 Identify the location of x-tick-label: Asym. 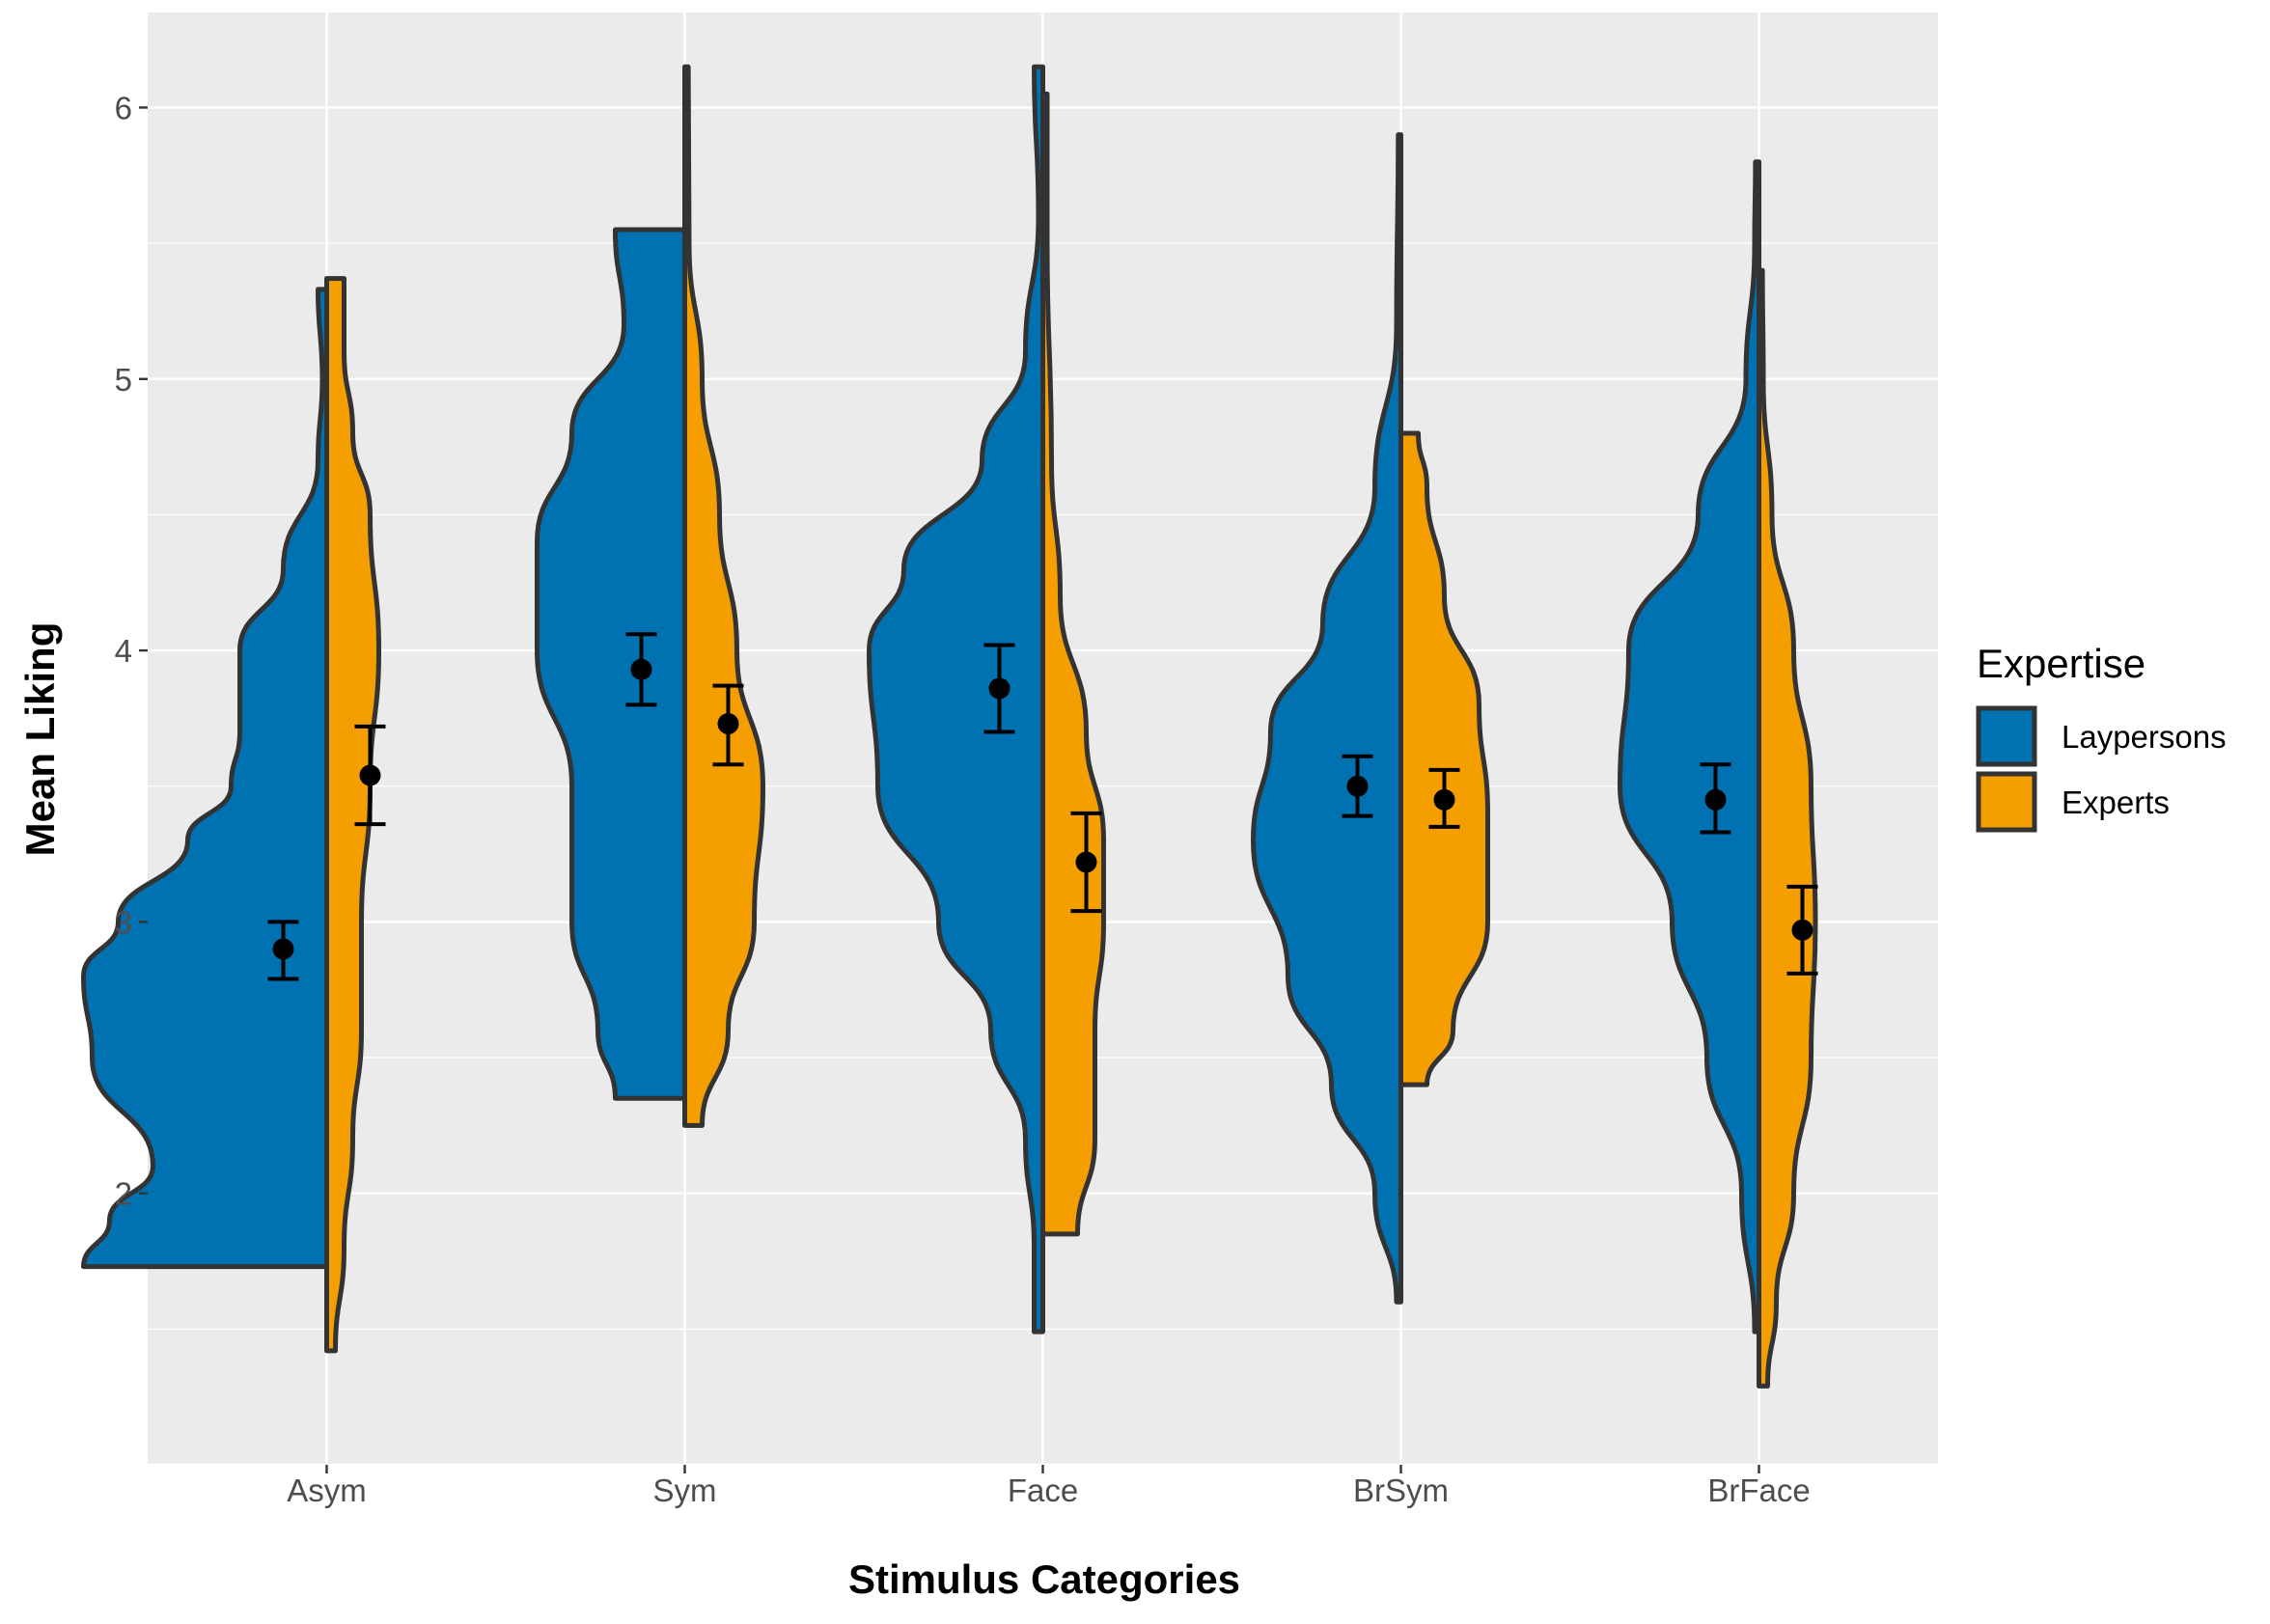
(327, 1490).